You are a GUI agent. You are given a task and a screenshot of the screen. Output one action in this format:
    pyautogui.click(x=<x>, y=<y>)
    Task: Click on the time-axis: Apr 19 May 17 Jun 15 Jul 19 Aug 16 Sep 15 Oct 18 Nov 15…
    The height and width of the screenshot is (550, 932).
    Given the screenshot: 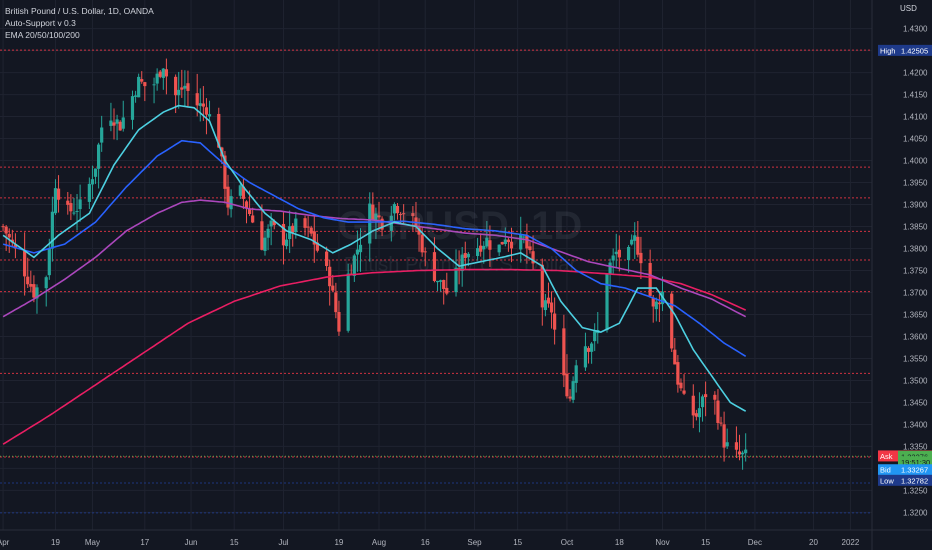 What is the action you would take?
    pyautogui.click(x=430, y=542)
    